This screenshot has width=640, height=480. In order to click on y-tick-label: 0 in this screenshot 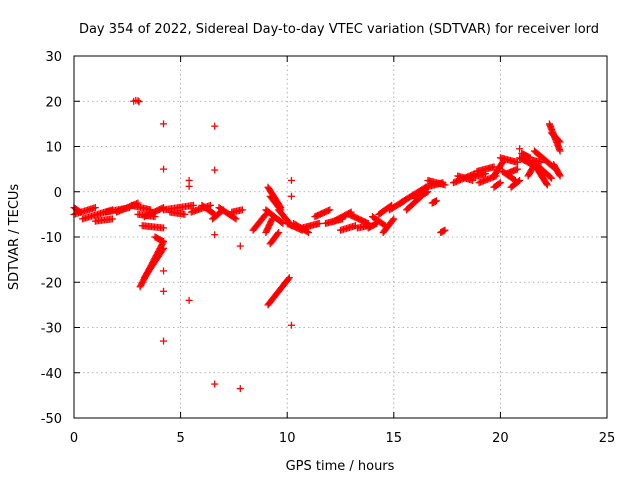, I will do `click(58, 193)`.